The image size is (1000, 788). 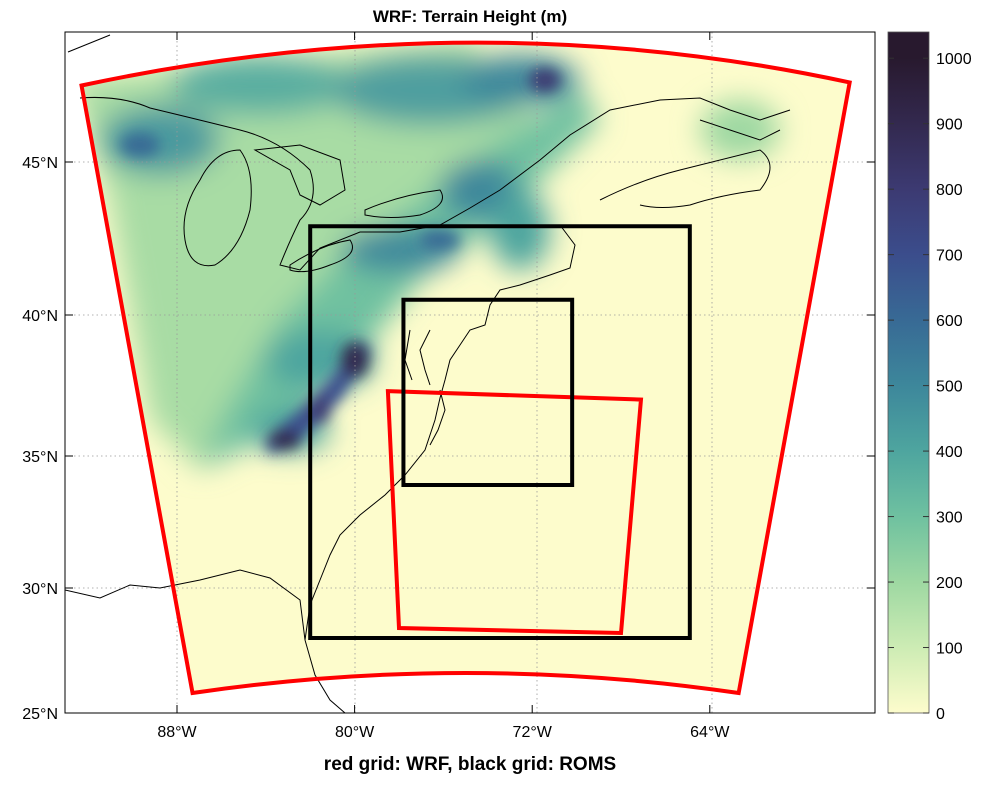 I want to click on colorbar-tick-label: 300, so click(x=949, y=518).